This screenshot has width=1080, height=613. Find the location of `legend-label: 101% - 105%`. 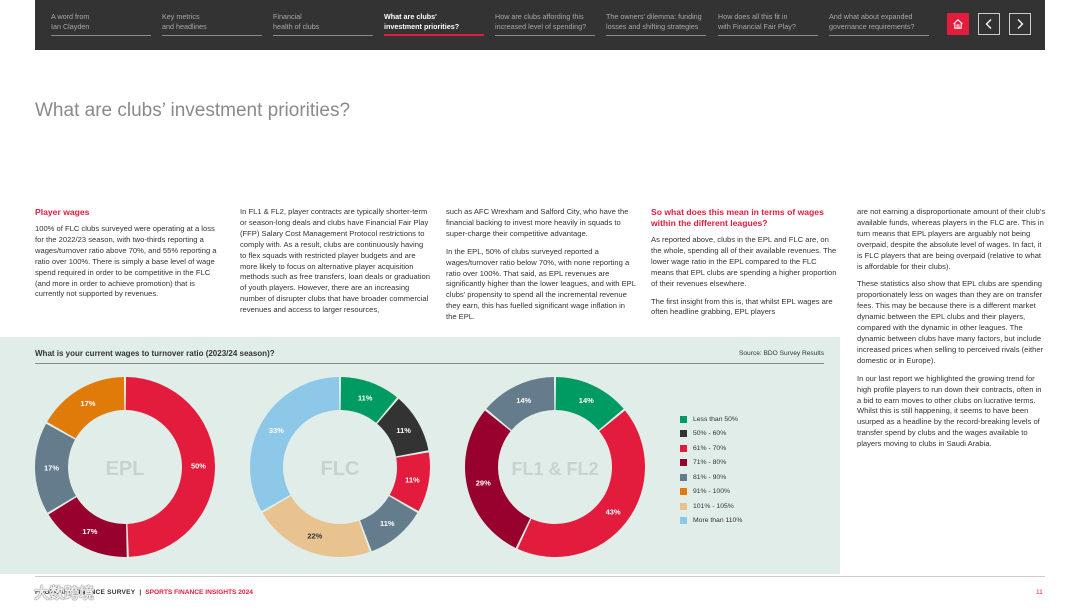

legend-label: 101% - 105% is located at coordinates (713, 506).